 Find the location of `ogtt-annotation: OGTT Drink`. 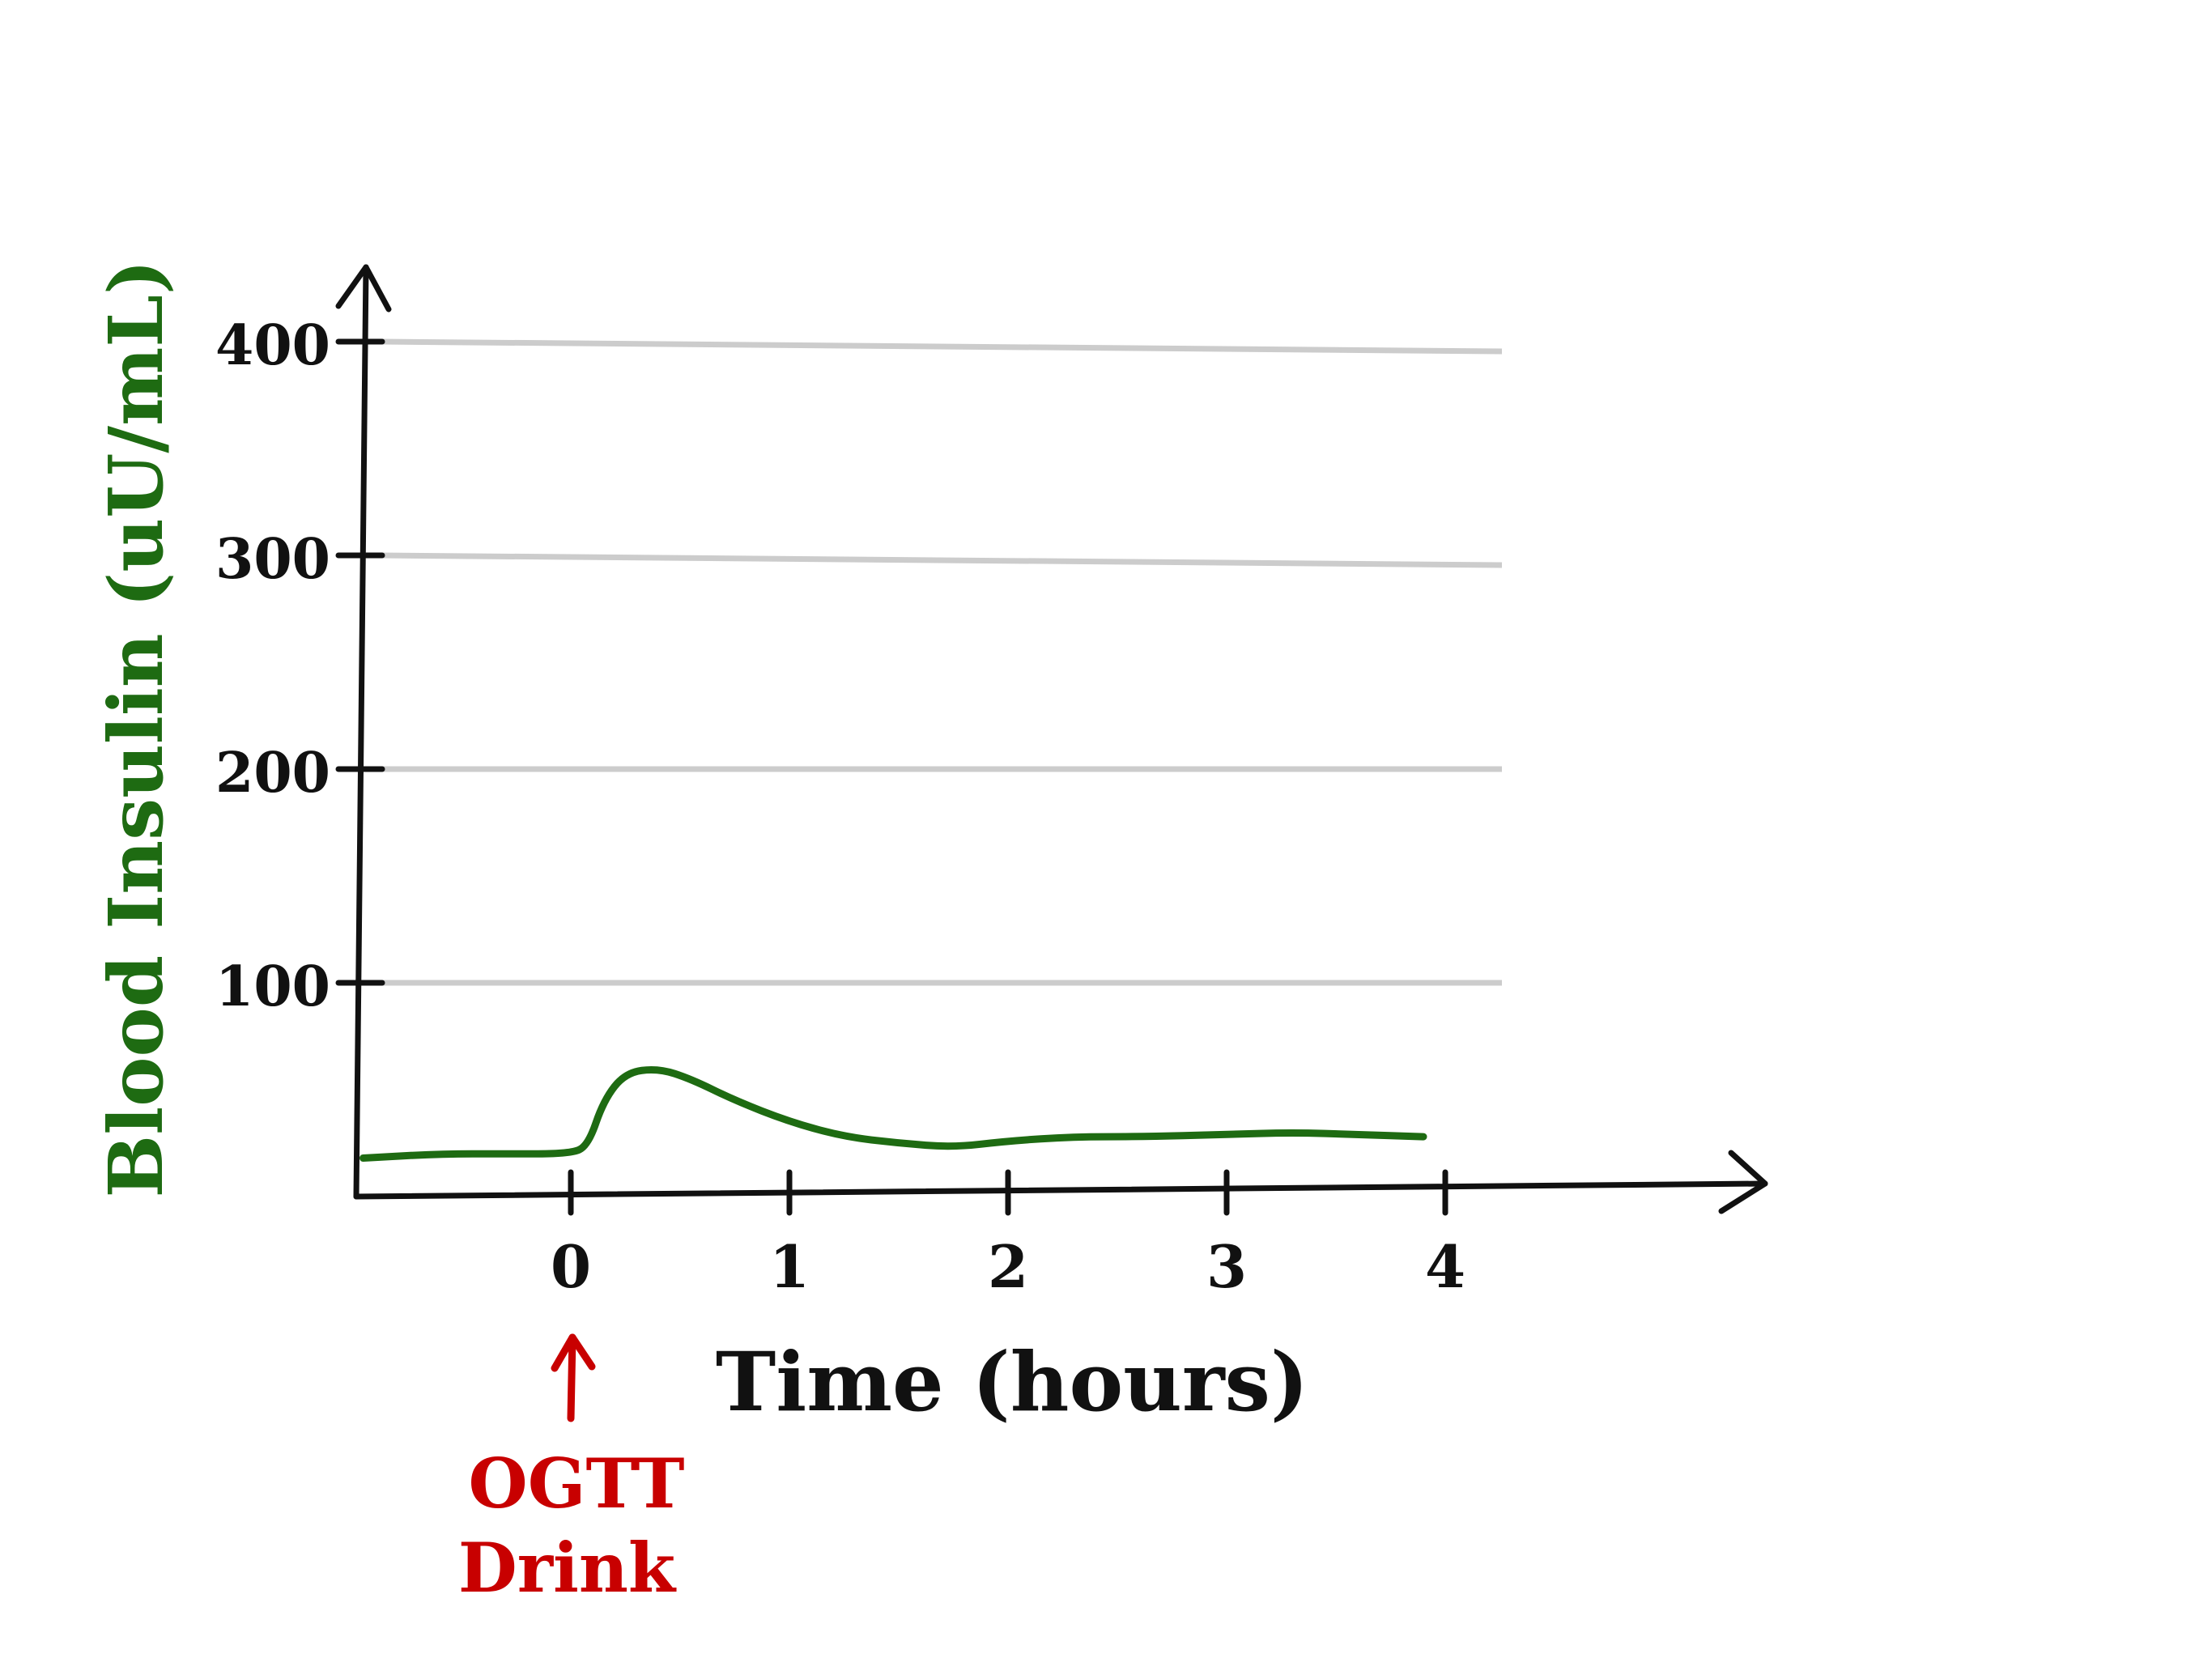

ogtt-annotation: OGTT Drink is located at coordinates (572, 1470).